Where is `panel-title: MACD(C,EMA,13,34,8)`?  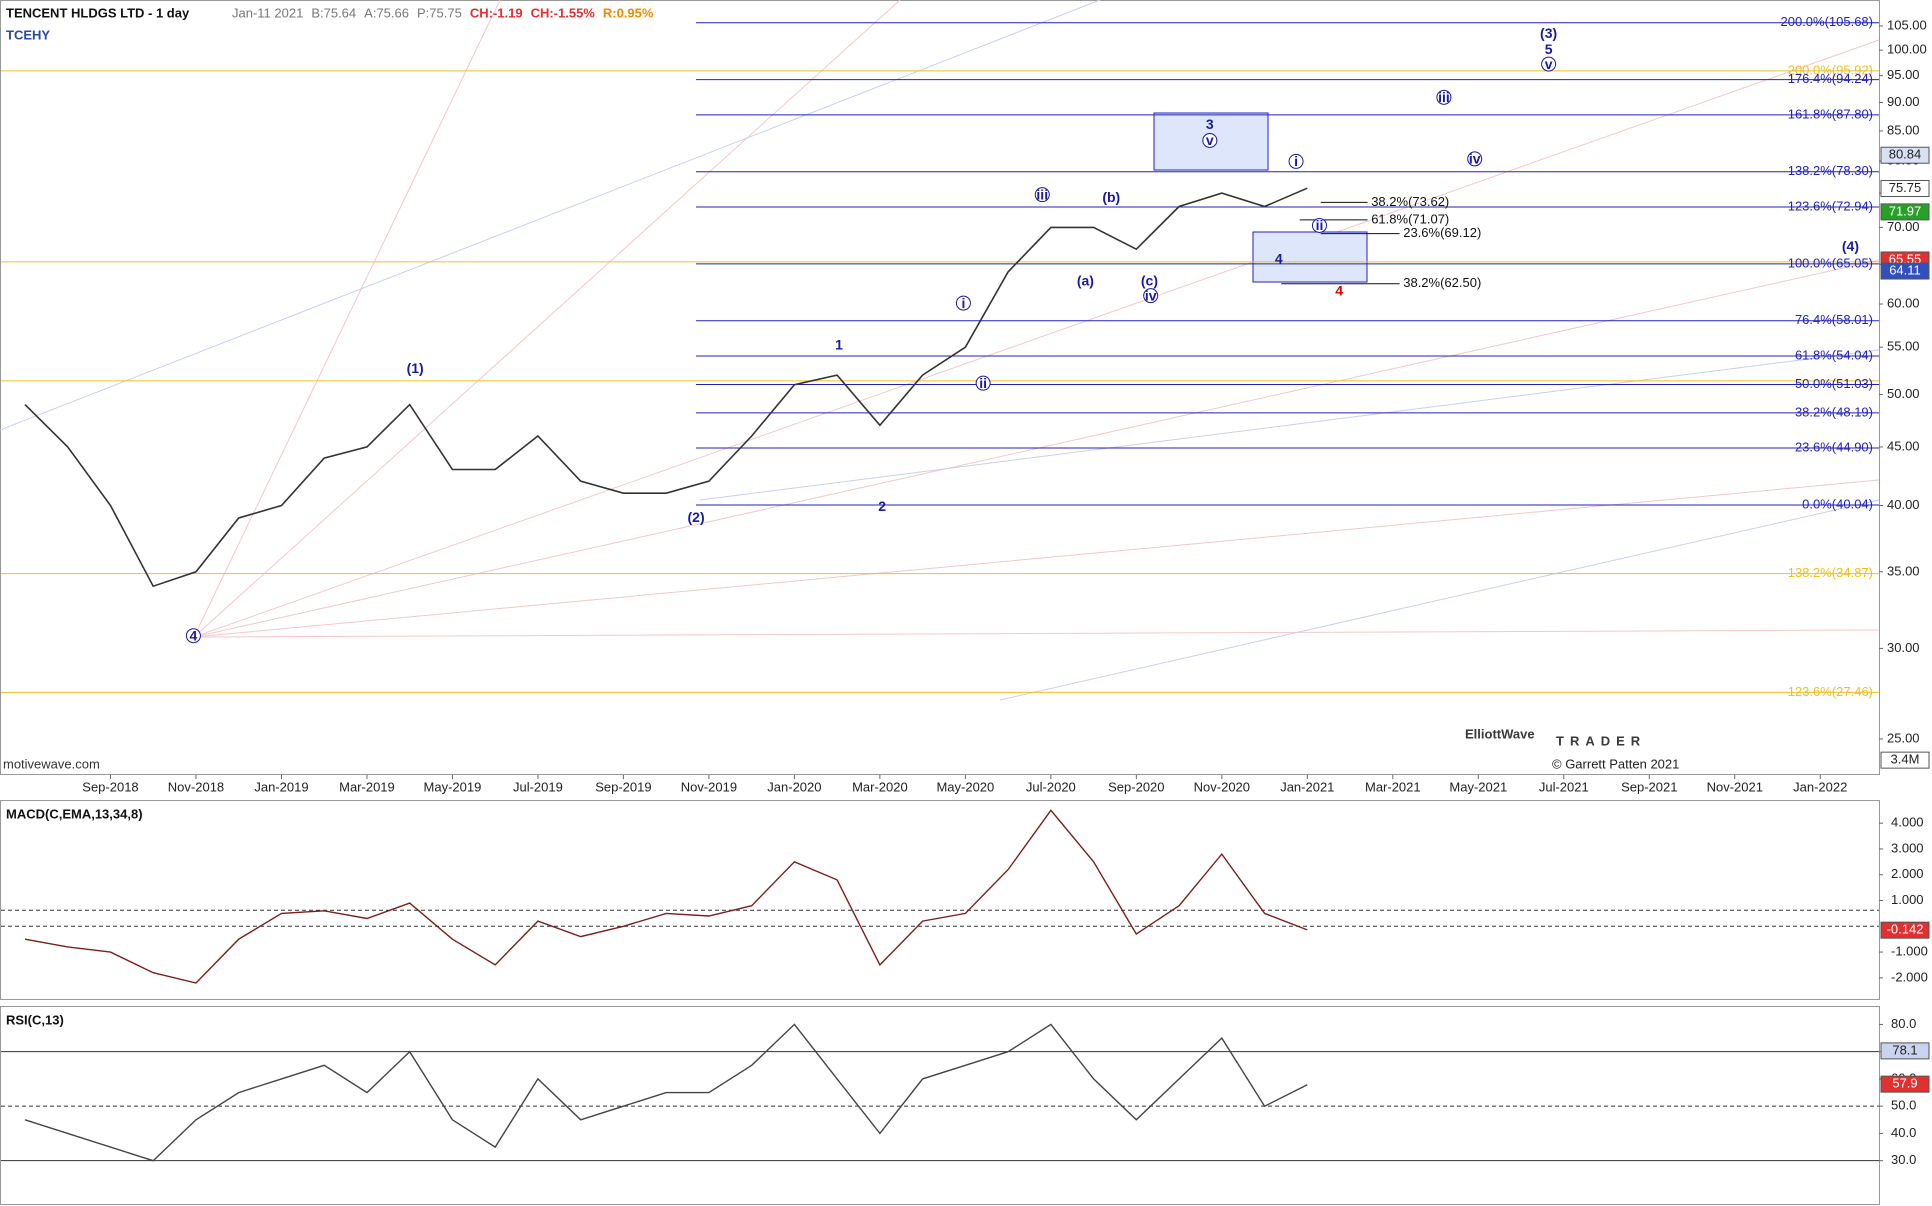 panel-title: MACD(C,EMA,13,34,8) is located at coordinates (74, 813).